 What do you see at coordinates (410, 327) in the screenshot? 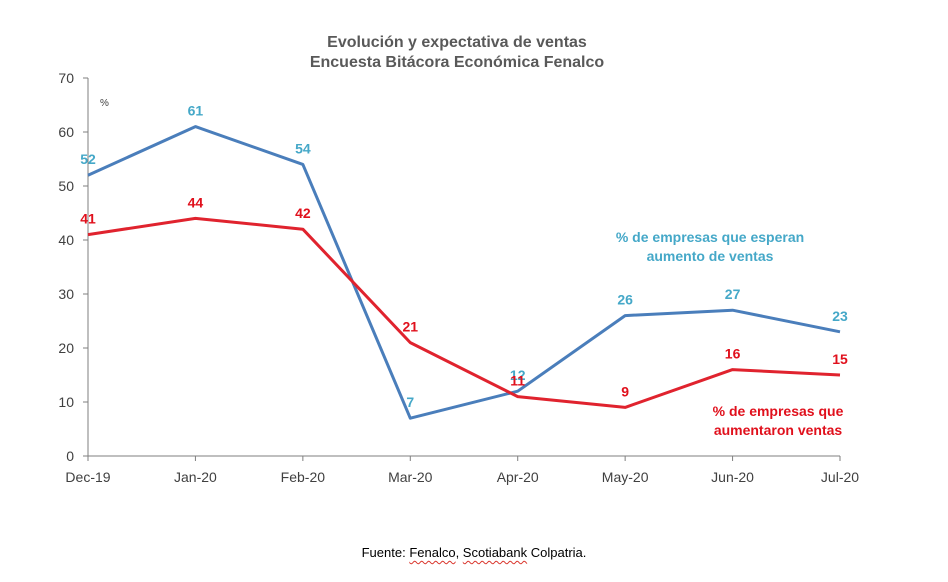
I see `data-label-series-2: 21` at bounding box center [410, 327].